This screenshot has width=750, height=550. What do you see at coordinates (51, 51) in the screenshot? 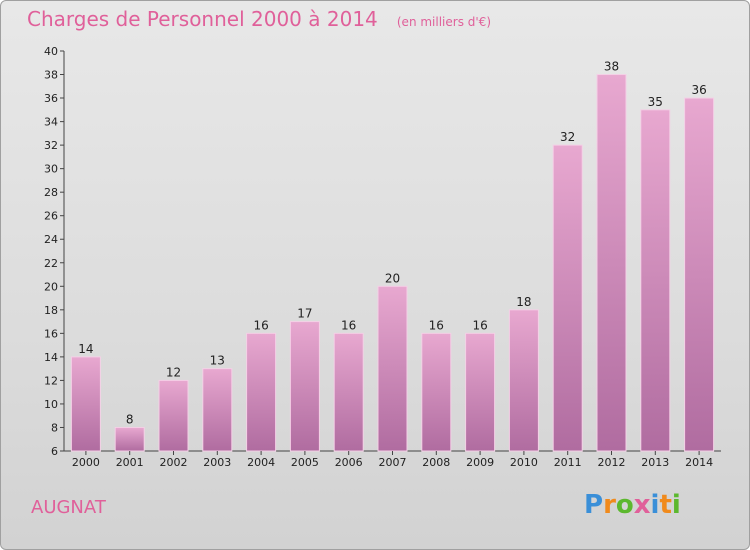
I see `y-tick-label: 40` at bounding box center [51, 51].